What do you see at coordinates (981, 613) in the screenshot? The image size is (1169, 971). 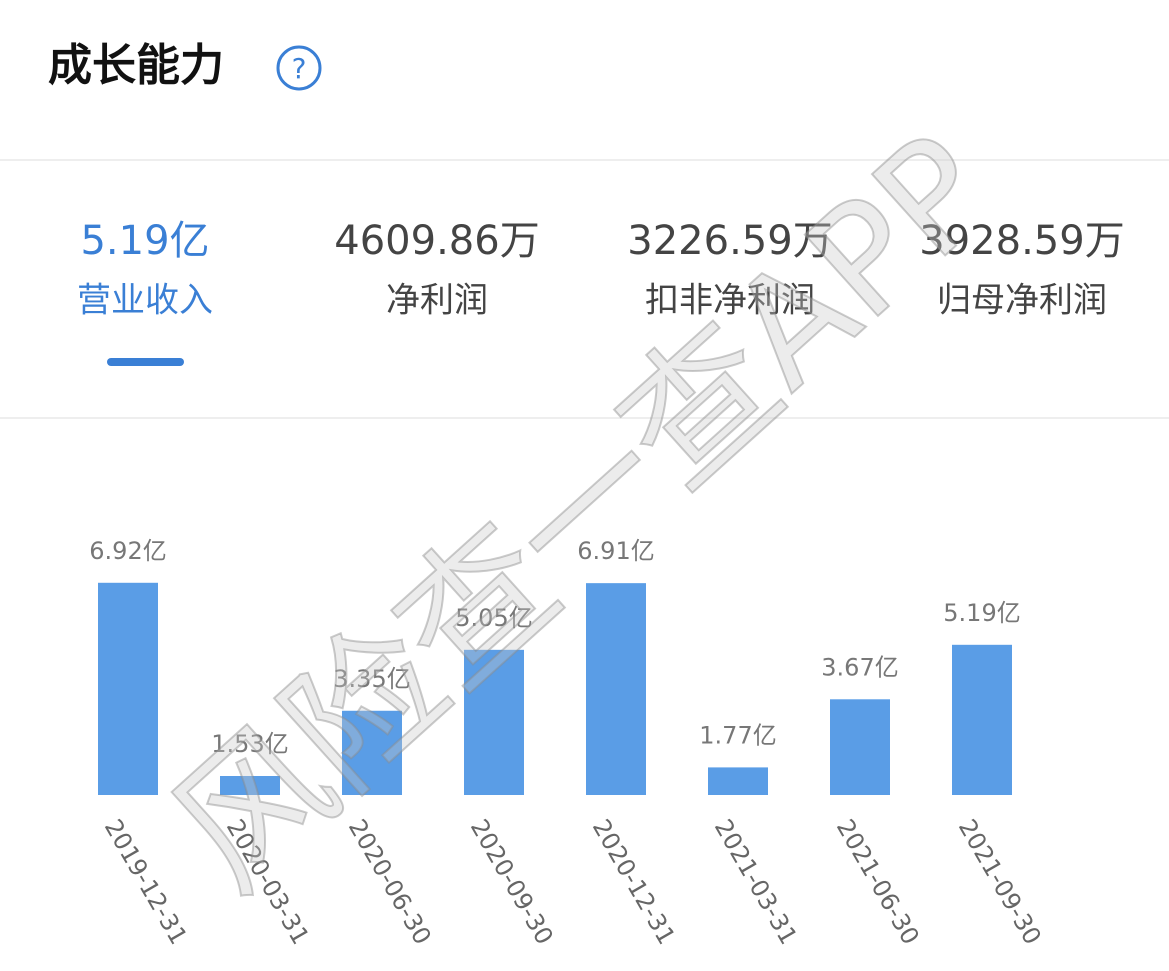 I see `value-label: 5.19亿` at bounding box center [981, 613].